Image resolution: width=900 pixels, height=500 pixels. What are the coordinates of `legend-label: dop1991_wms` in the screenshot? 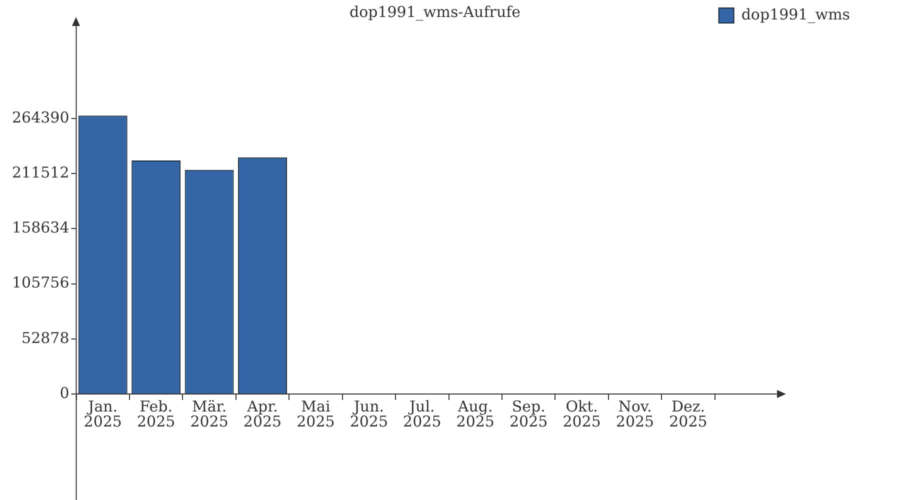 It's located at (795, 14).